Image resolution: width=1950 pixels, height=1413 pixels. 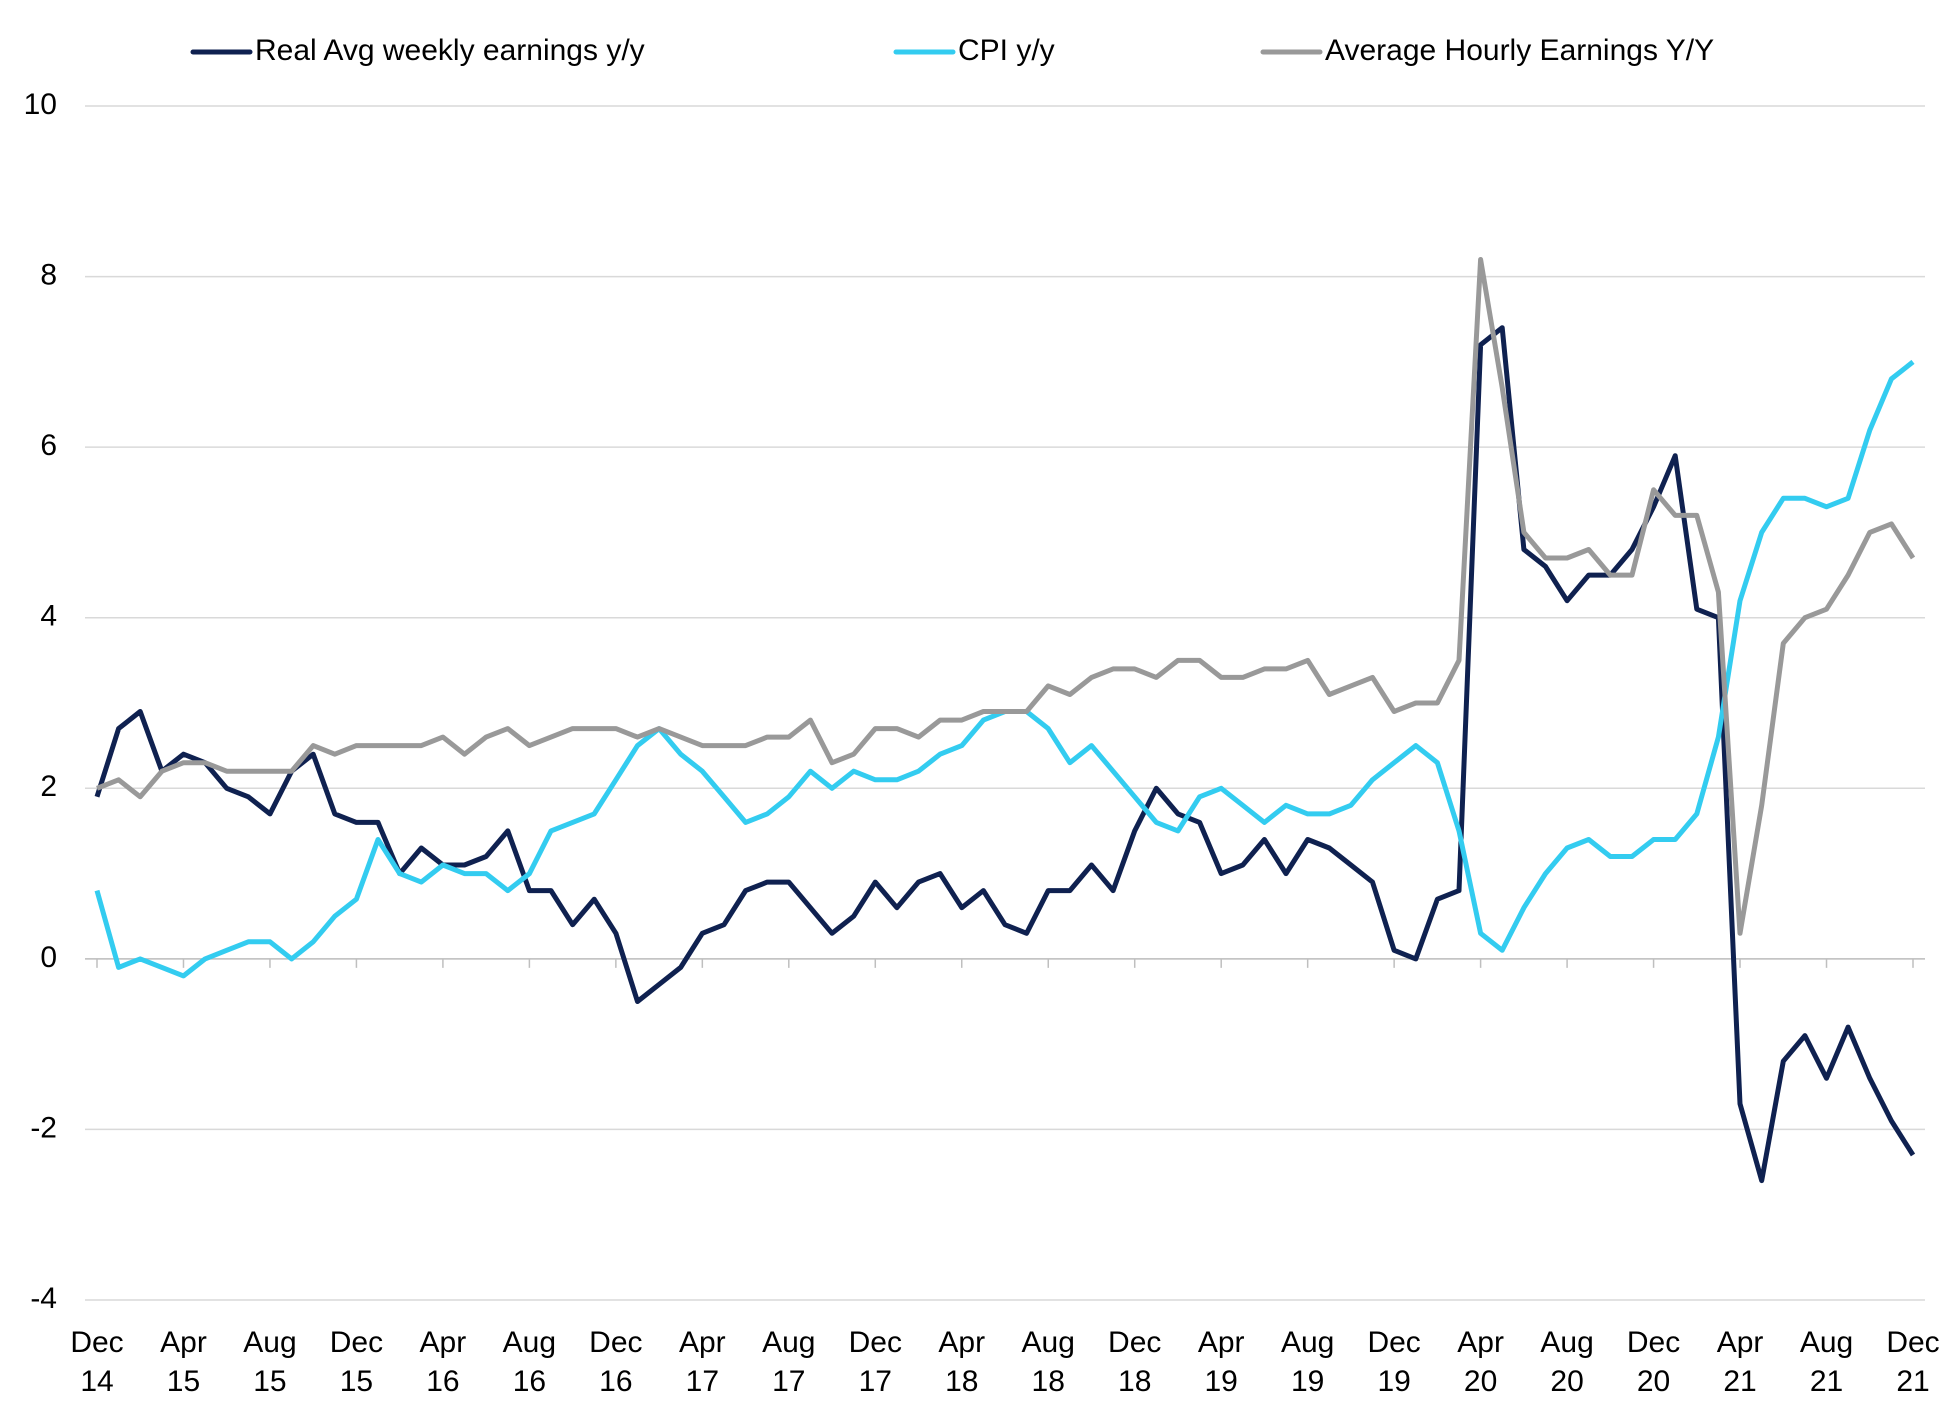 What do you see at coordinates (183, 1362) in the screenshot?
I see `x-tick-label: Apr 15` at bounding box center [183, 1362].